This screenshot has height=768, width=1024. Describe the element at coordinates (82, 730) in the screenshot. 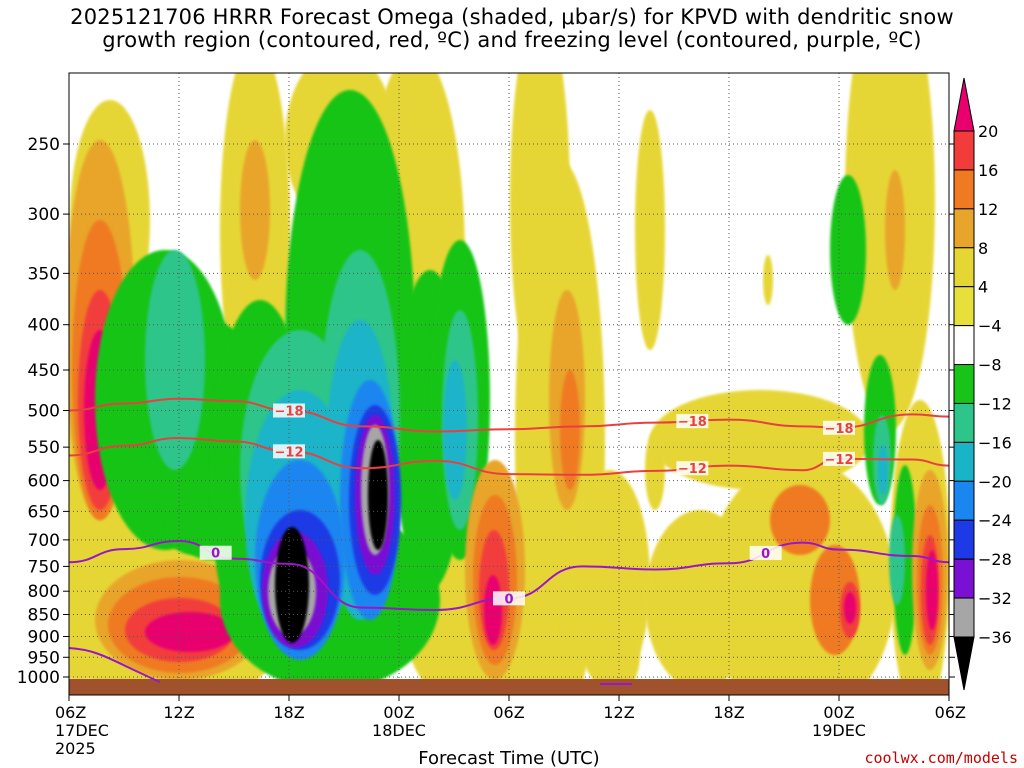

I see `x-tick-date-label: 17DEC` at that location.